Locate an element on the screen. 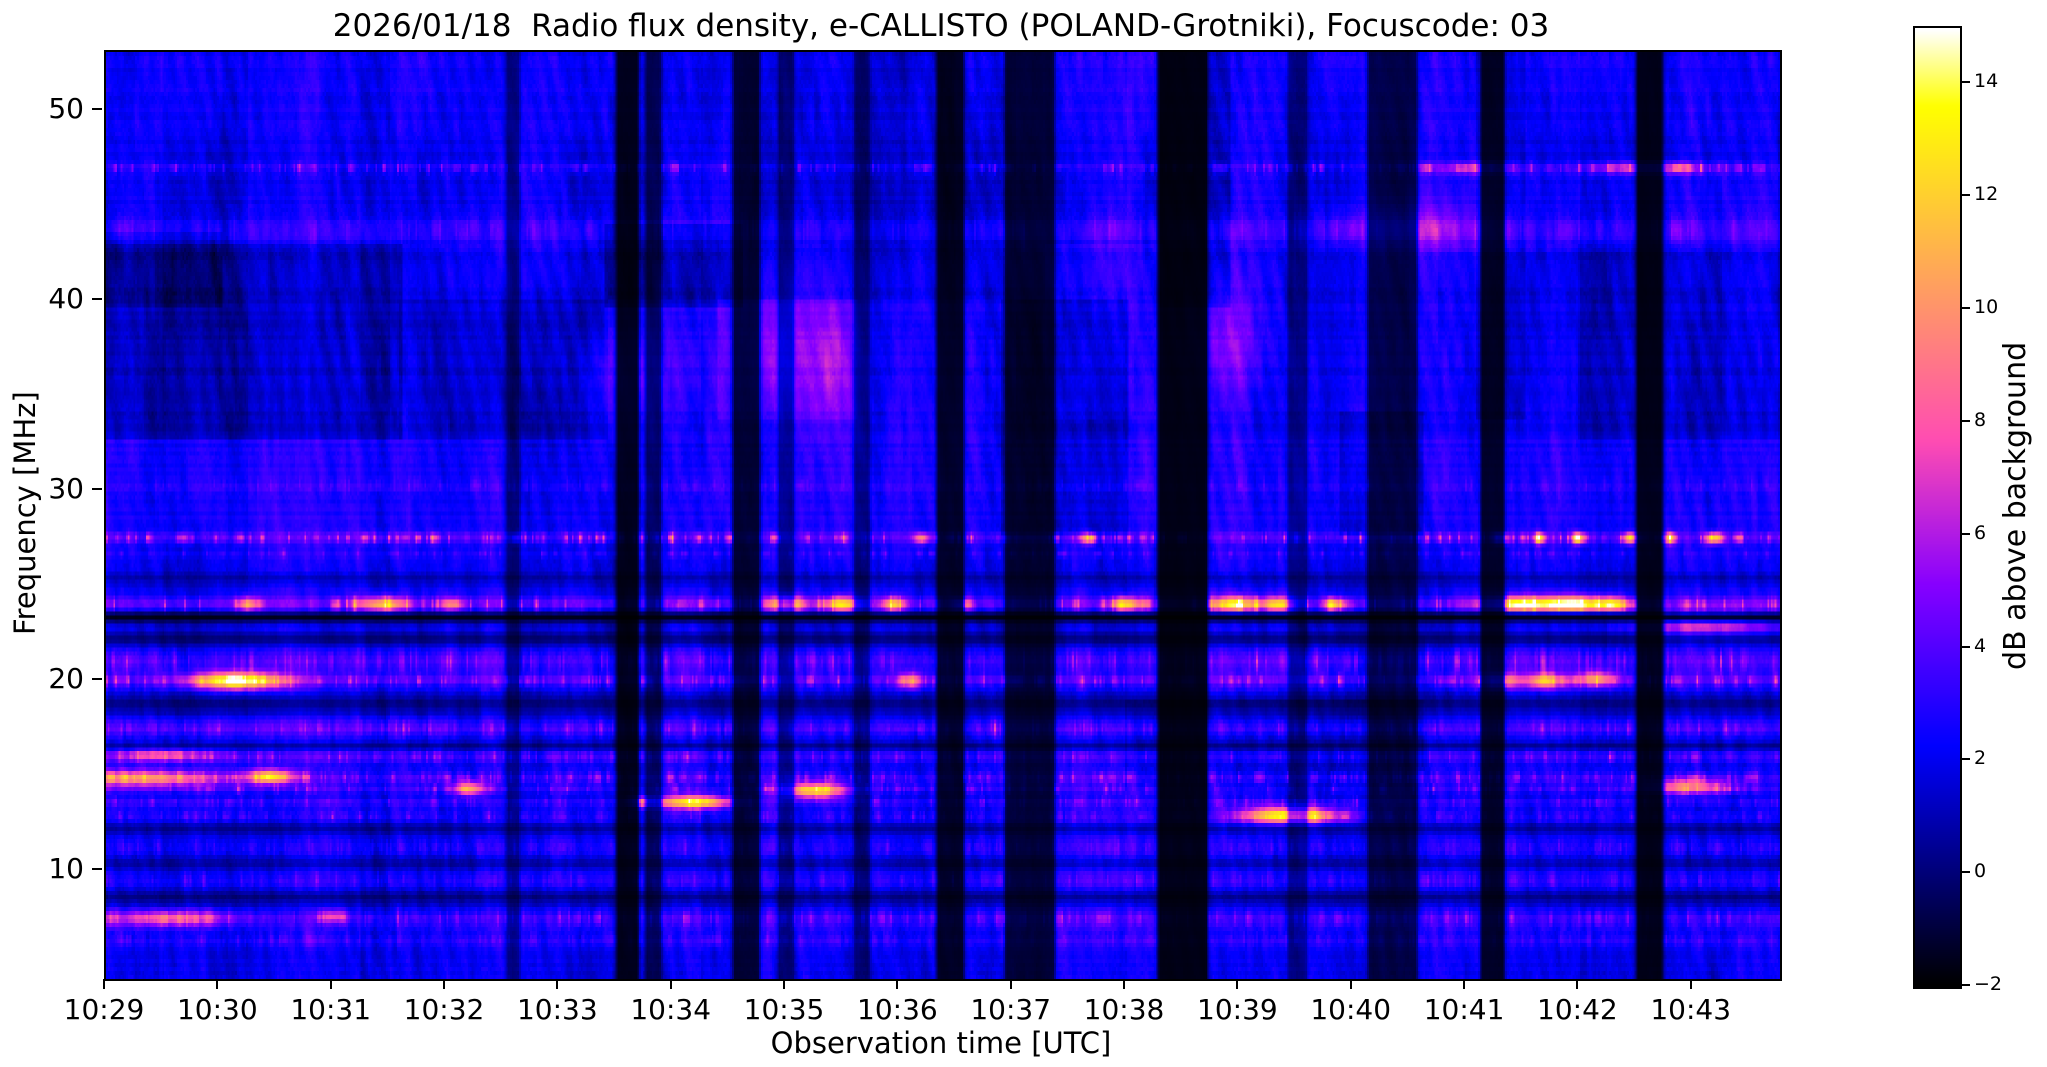 The image size is (2047, 1067). x-tick-label: 10:38 is located at coordinates (1124, 1009).